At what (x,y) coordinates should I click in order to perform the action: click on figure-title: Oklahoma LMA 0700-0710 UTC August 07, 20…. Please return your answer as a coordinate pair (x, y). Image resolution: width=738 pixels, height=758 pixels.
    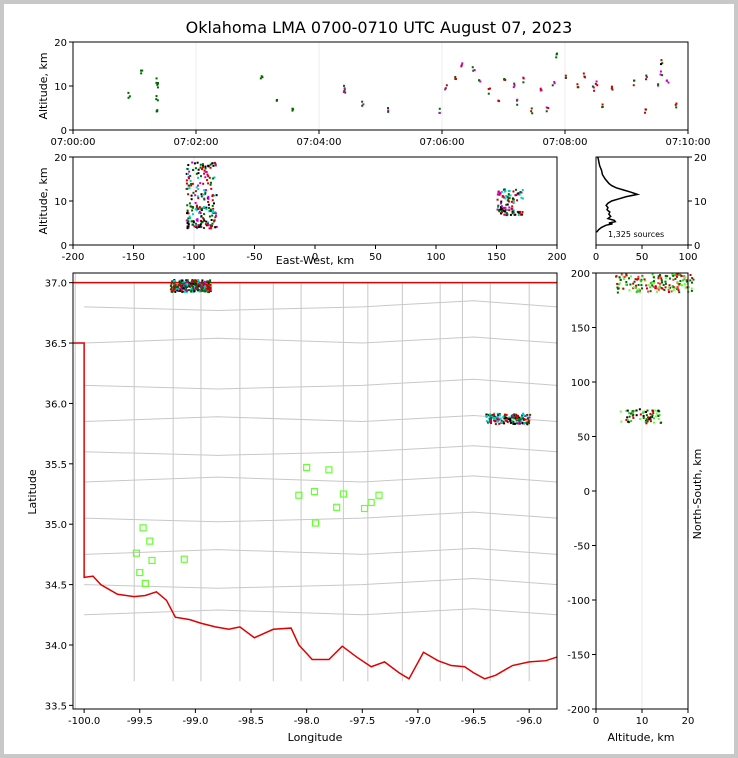
    Looking at the image, I should click on (379, 27).